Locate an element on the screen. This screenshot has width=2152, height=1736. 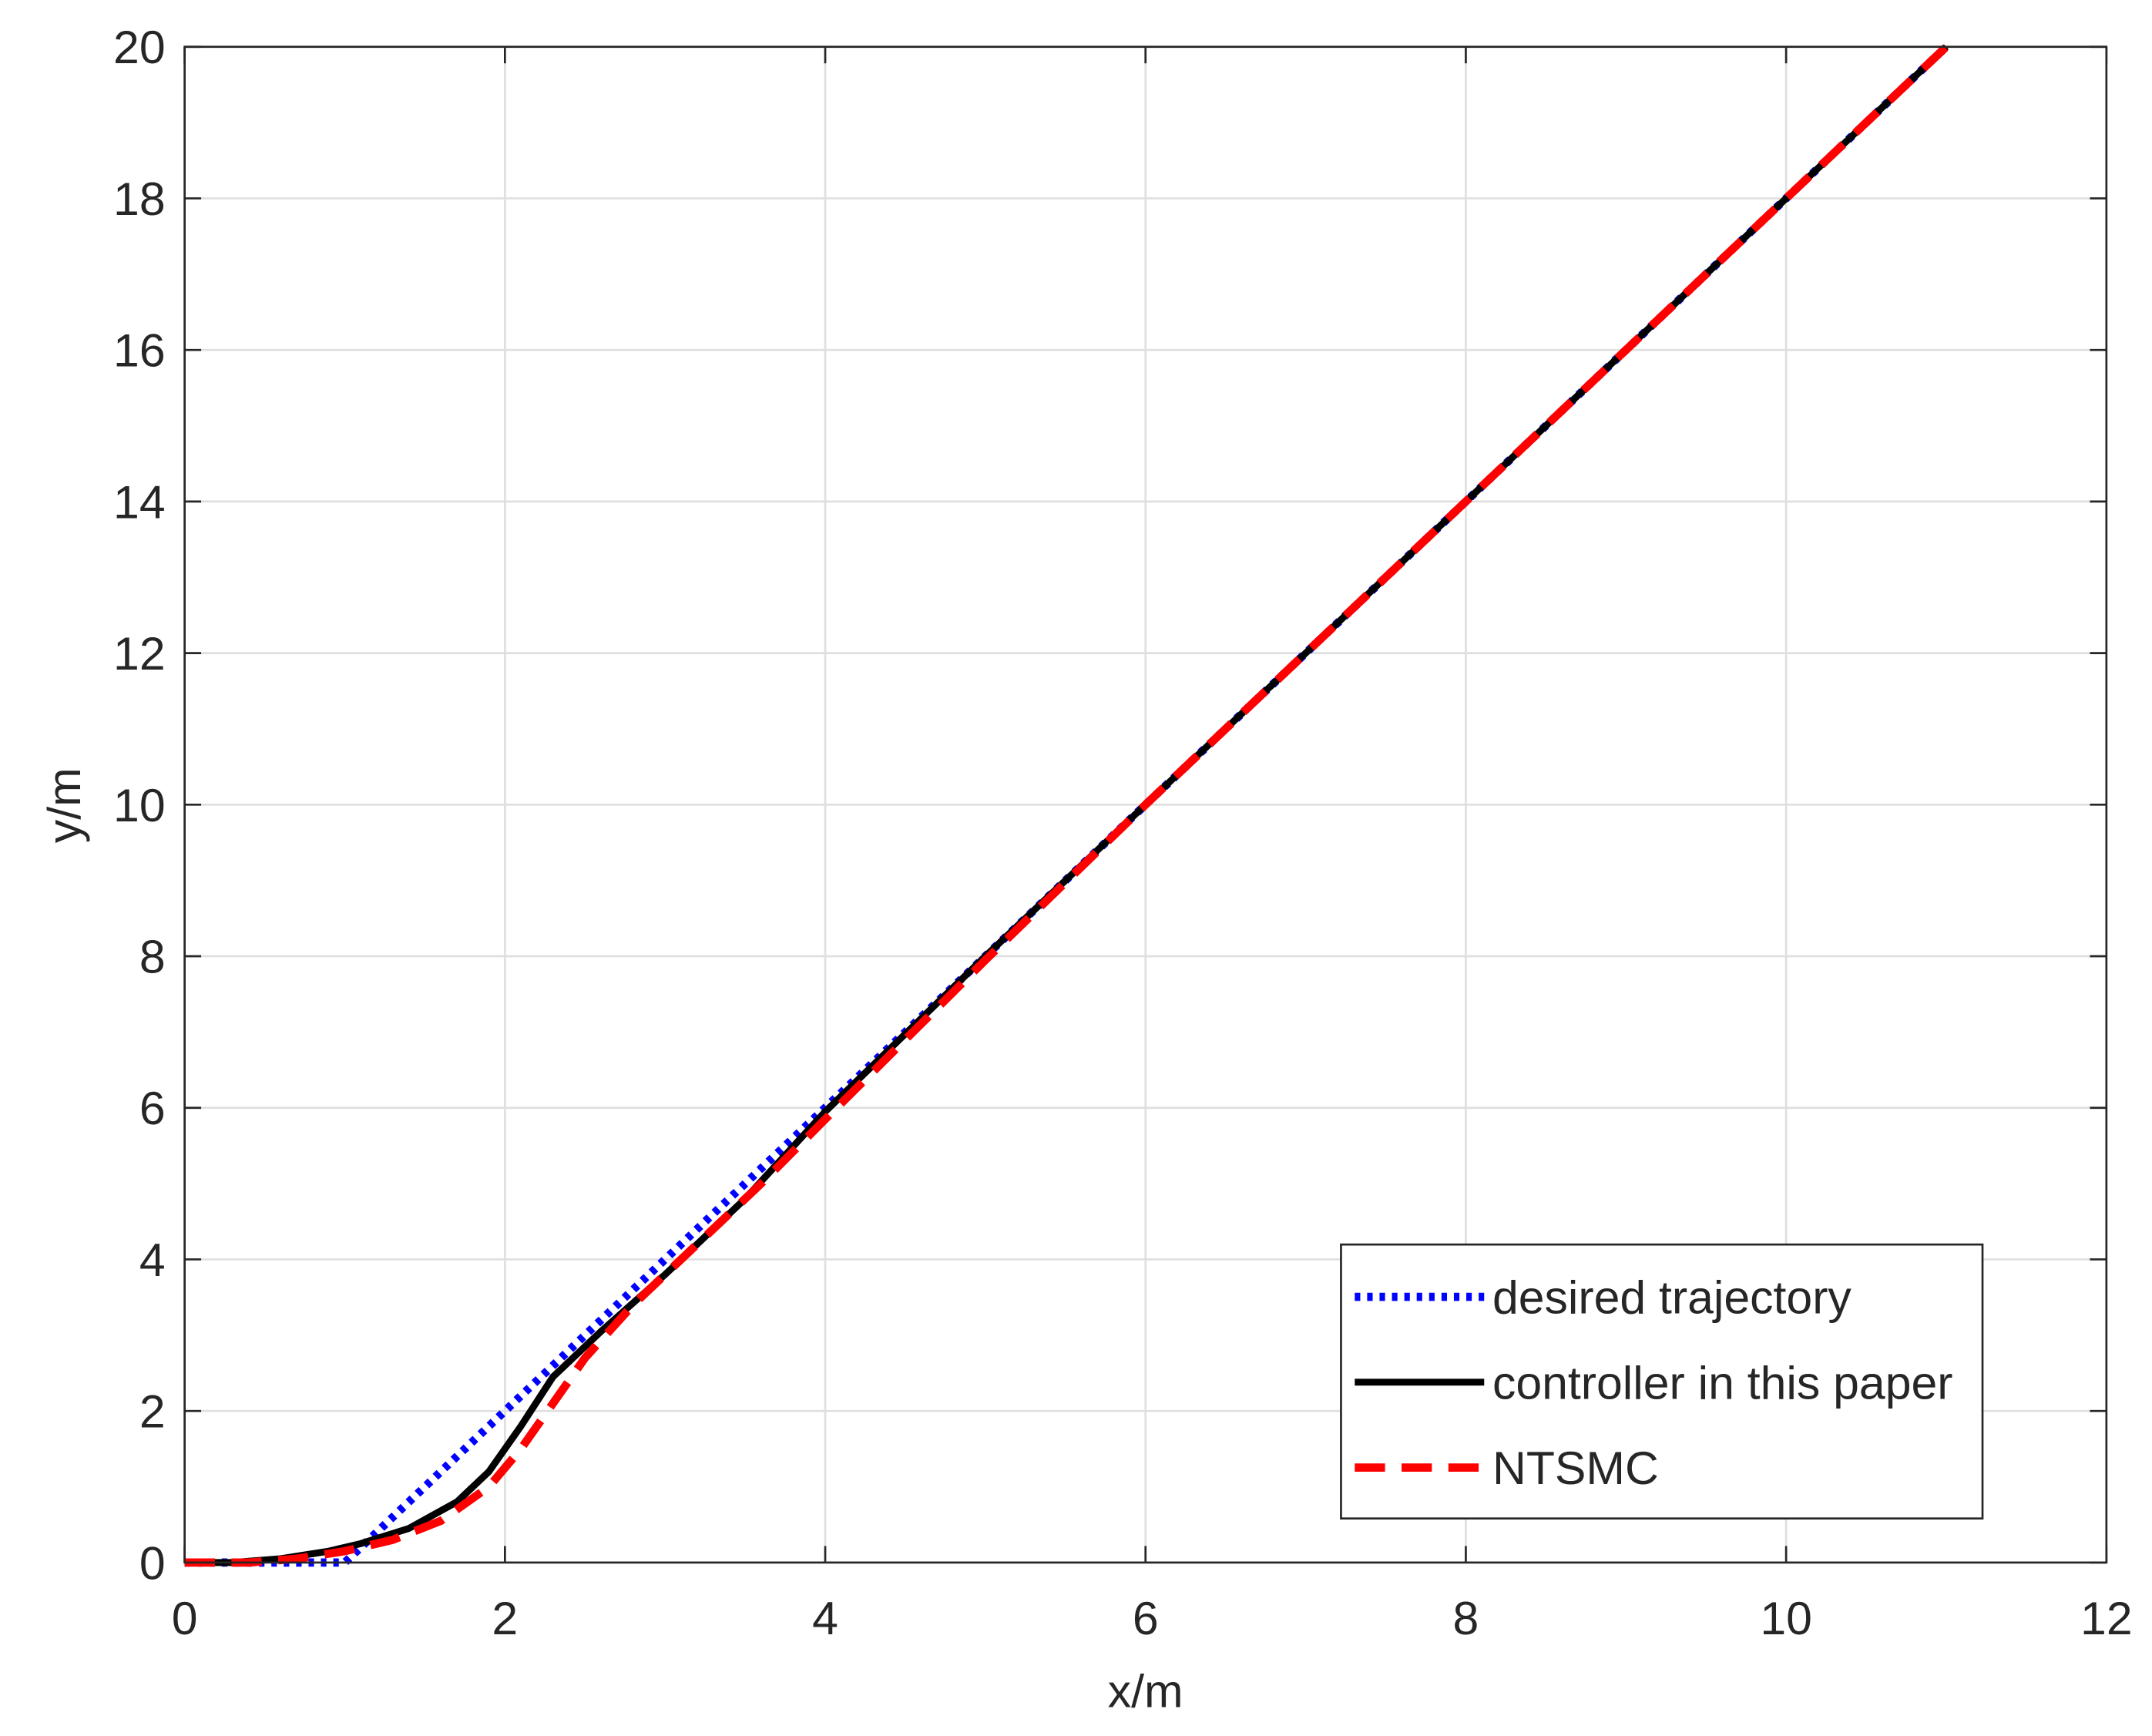
y-tick-label: 6 is located at coordinates (152, 1108).